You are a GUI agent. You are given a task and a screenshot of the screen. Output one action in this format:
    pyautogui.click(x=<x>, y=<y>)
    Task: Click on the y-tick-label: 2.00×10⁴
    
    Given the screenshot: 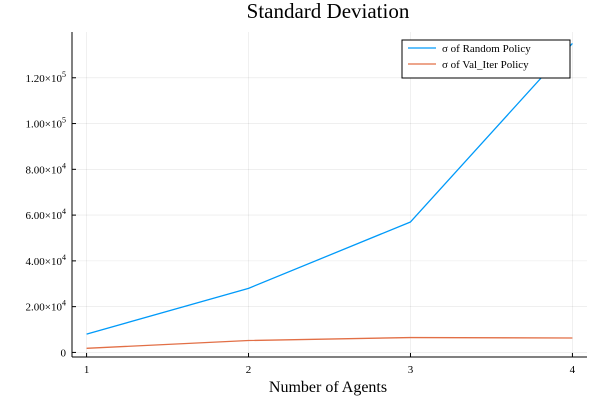 What is the action you would take?
    pyautogui.click(x=46, y=306)
    